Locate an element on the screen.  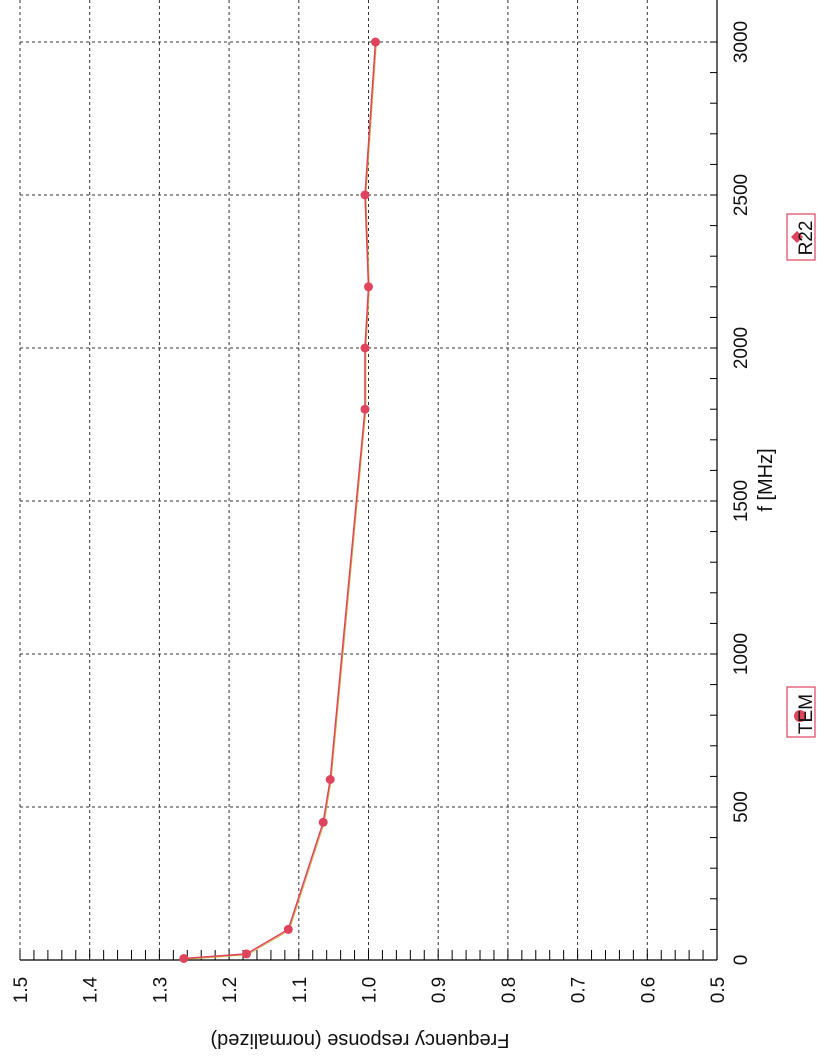
y-tick-label: 1.1 is located at coordinates (300, 990).